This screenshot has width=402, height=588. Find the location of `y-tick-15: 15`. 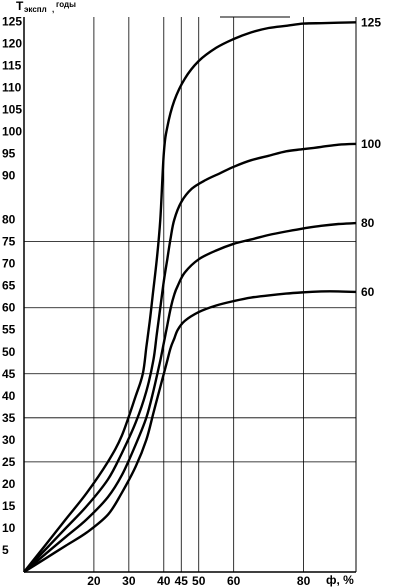

y-tick-15: 15 is located at coordinates (9, 506).